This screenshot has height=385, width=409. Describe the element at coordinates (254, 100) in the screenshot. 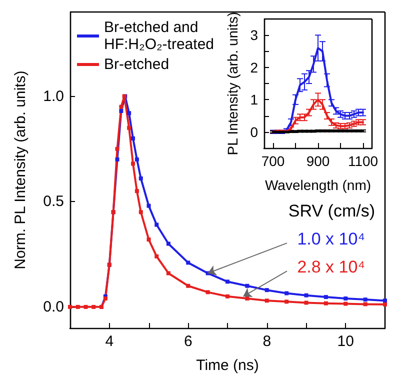

I see `y-tick-label: 1` at that location.